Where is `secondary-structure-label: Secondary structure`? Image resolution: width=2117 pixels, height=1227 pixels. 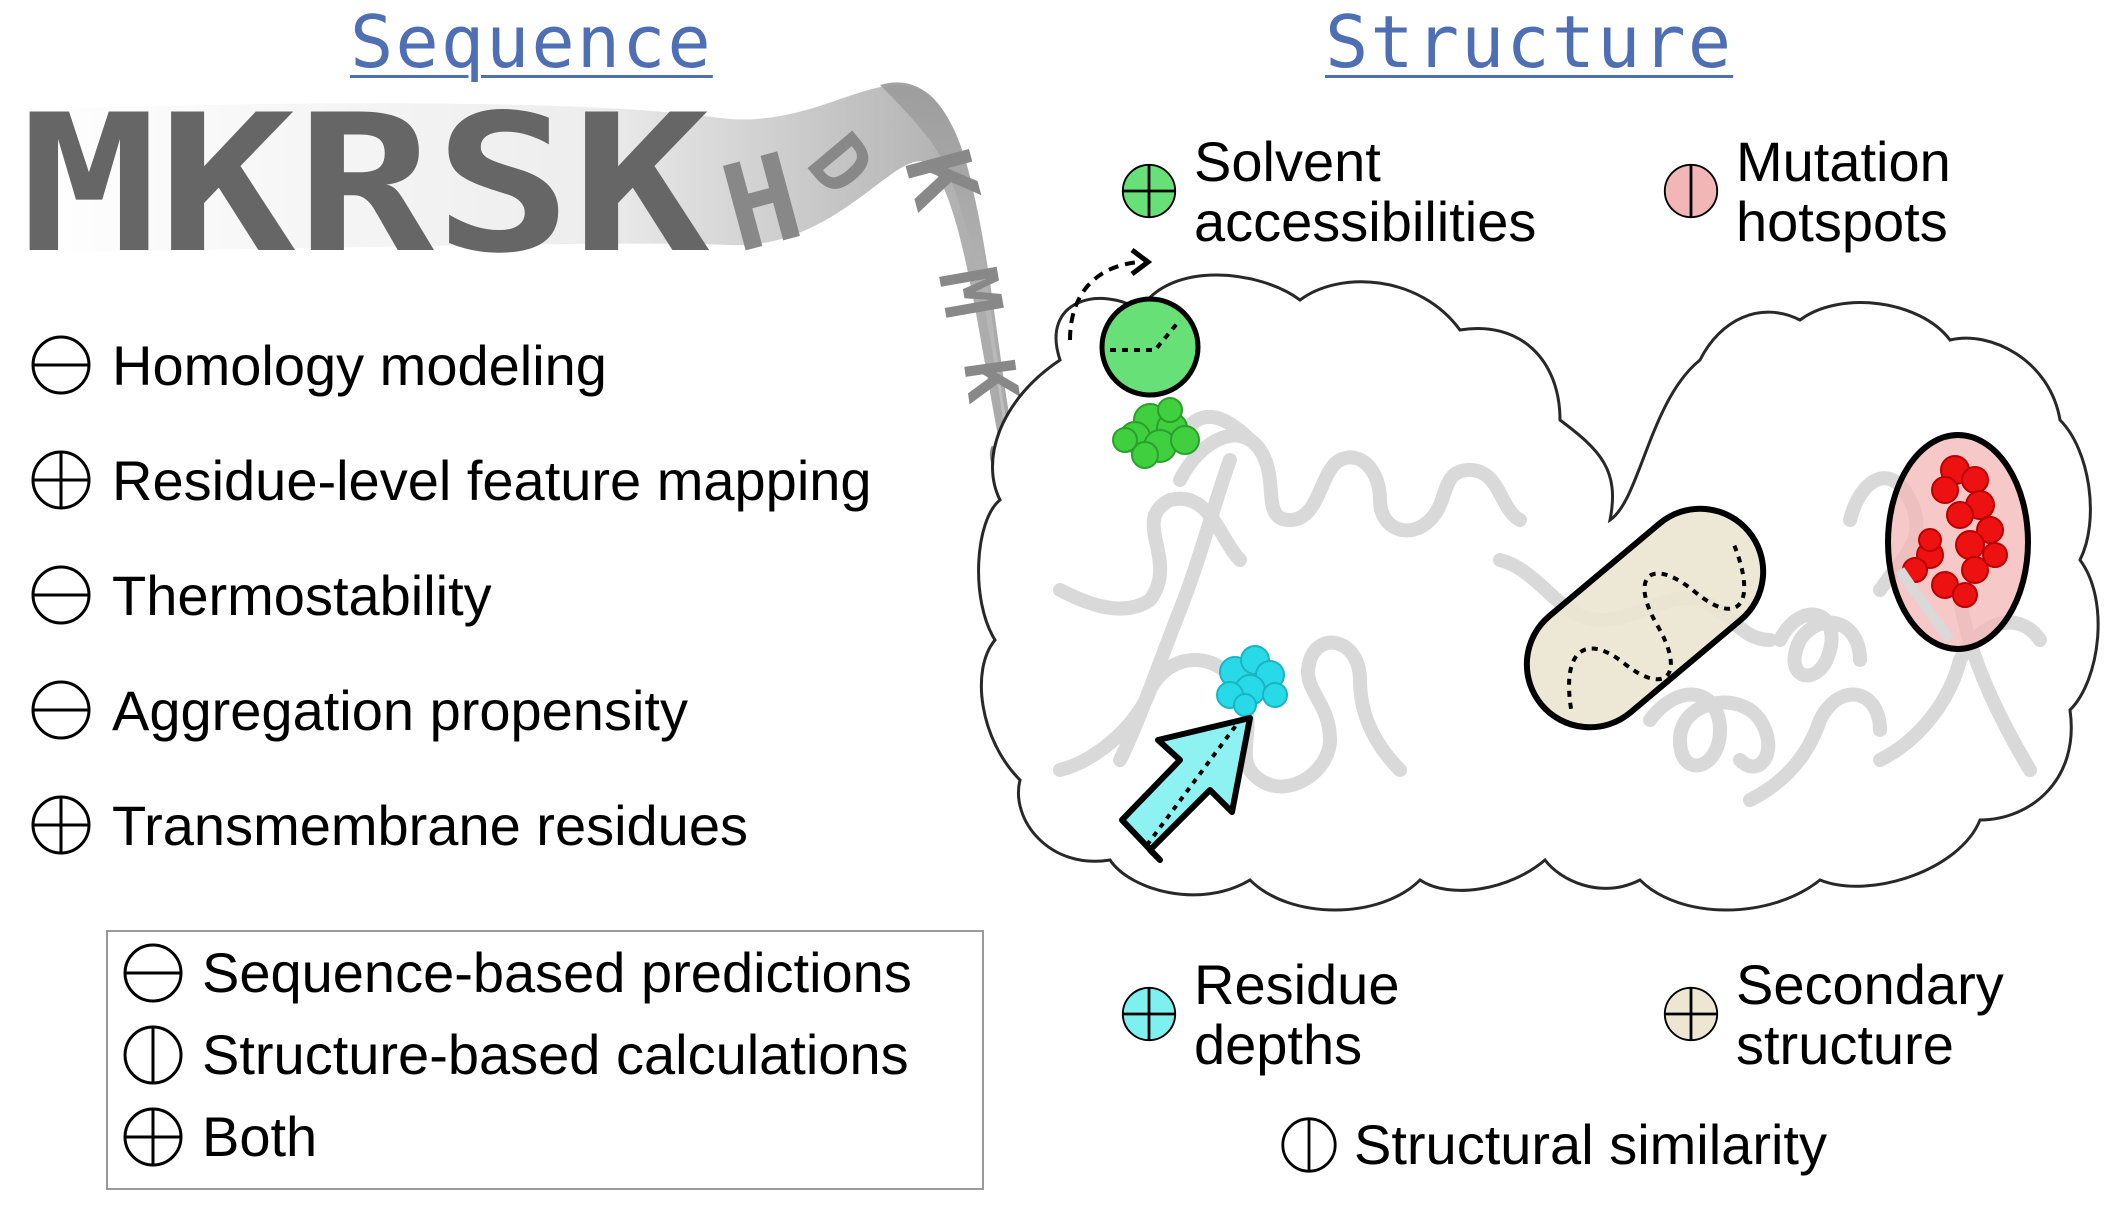 secondary-structure-label: Secondary structure is located at coordinates (1833, 1015).